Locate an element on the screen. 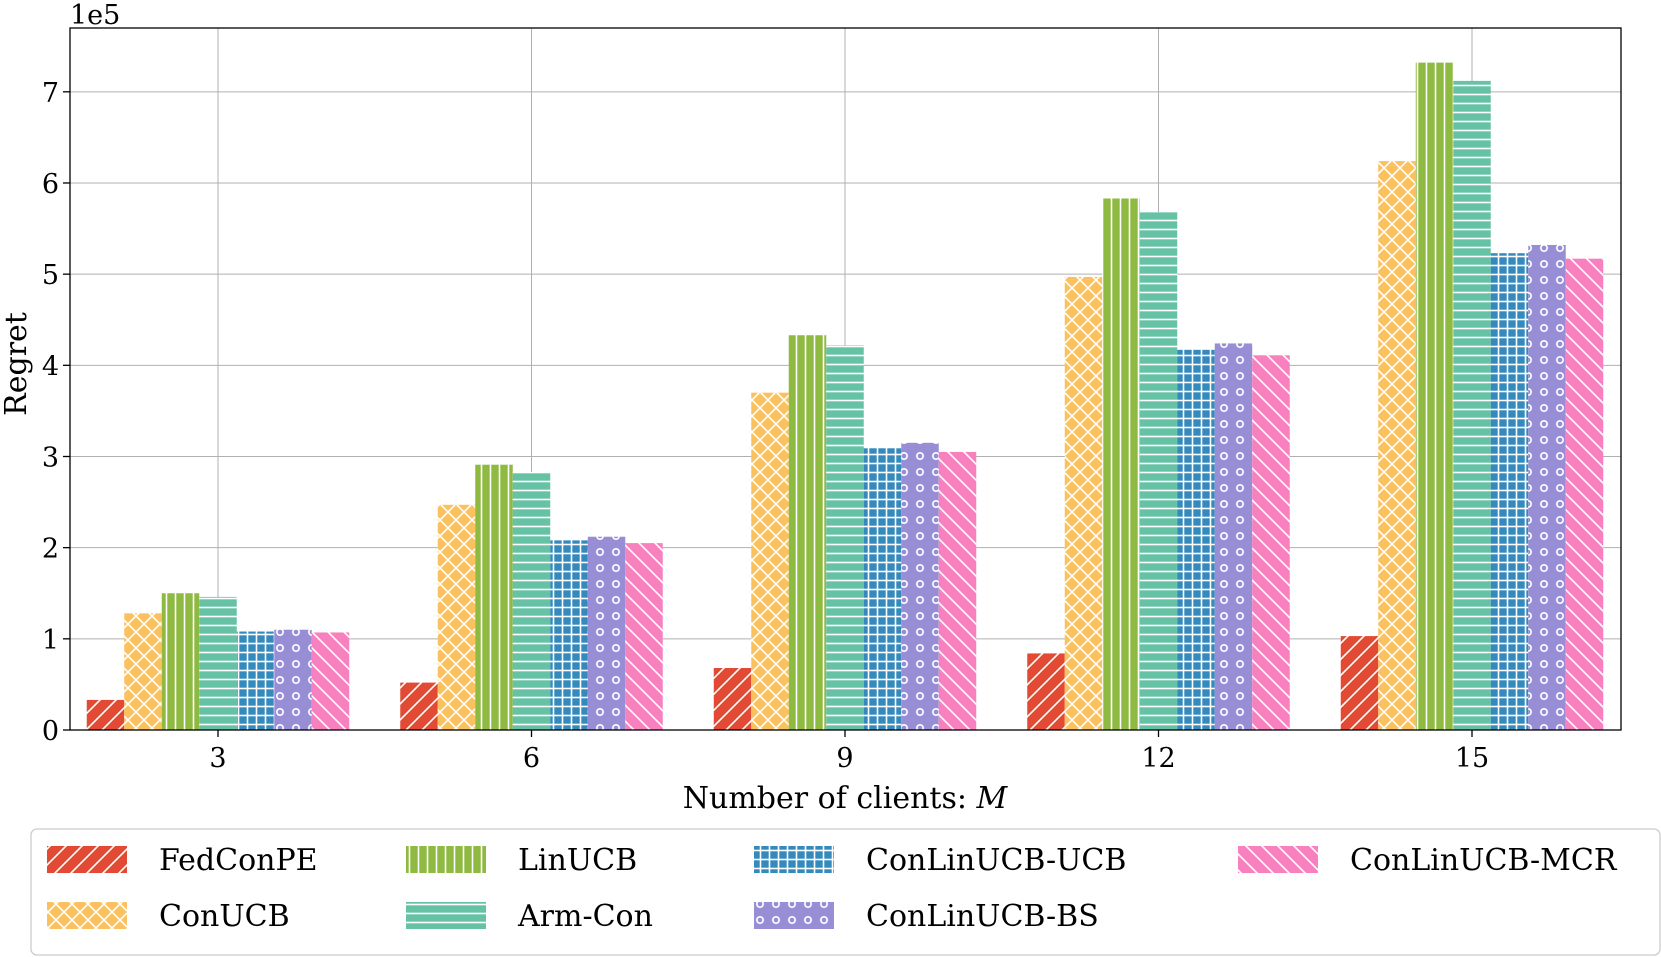 The height and width of the screenshot is (957, 1661). y-axis-label: Regret is located at coordinates (17, 364).